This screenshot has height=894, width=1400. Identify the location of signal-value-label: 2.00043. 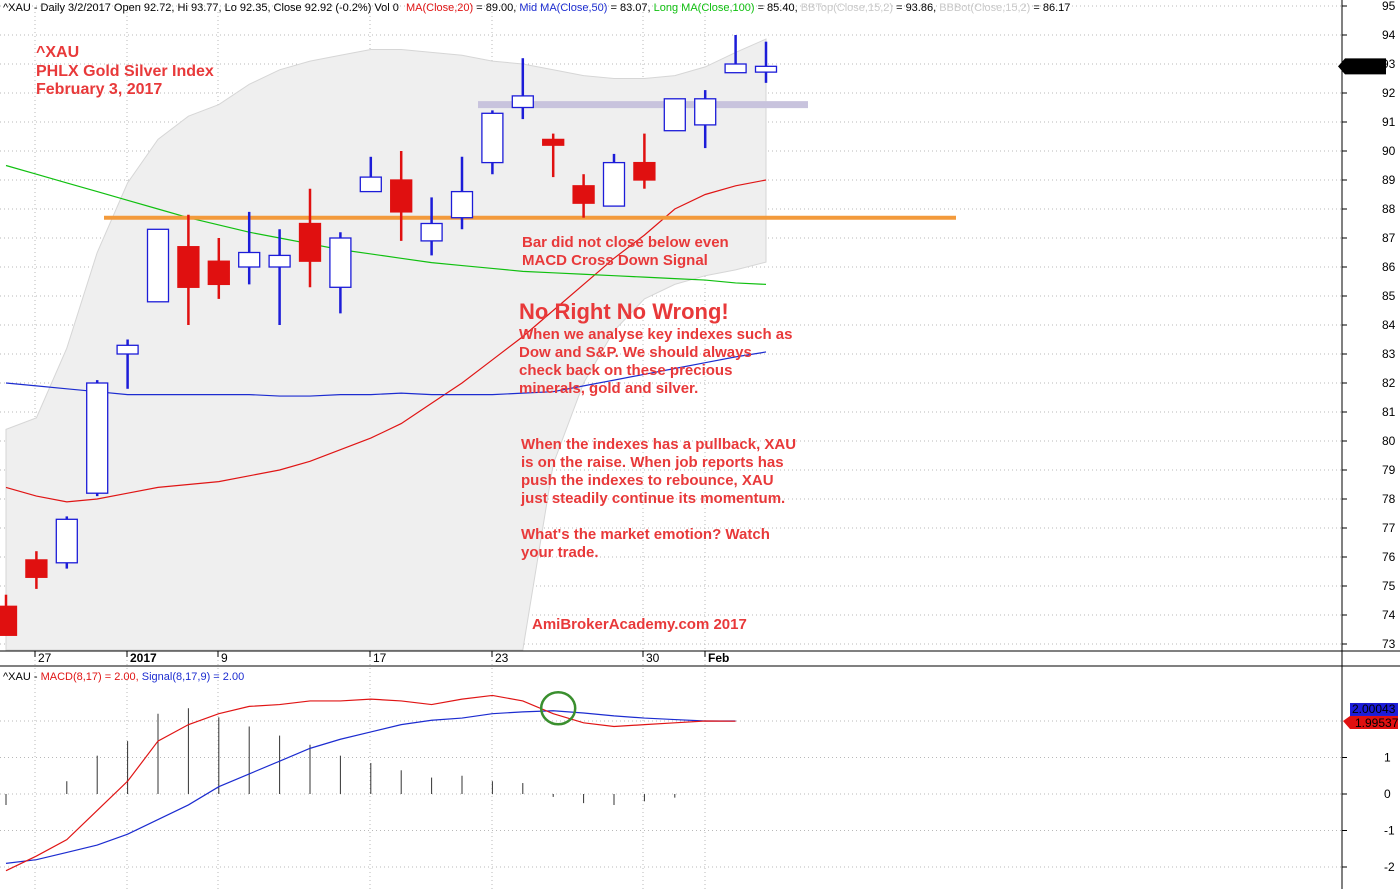
(1374, 709).